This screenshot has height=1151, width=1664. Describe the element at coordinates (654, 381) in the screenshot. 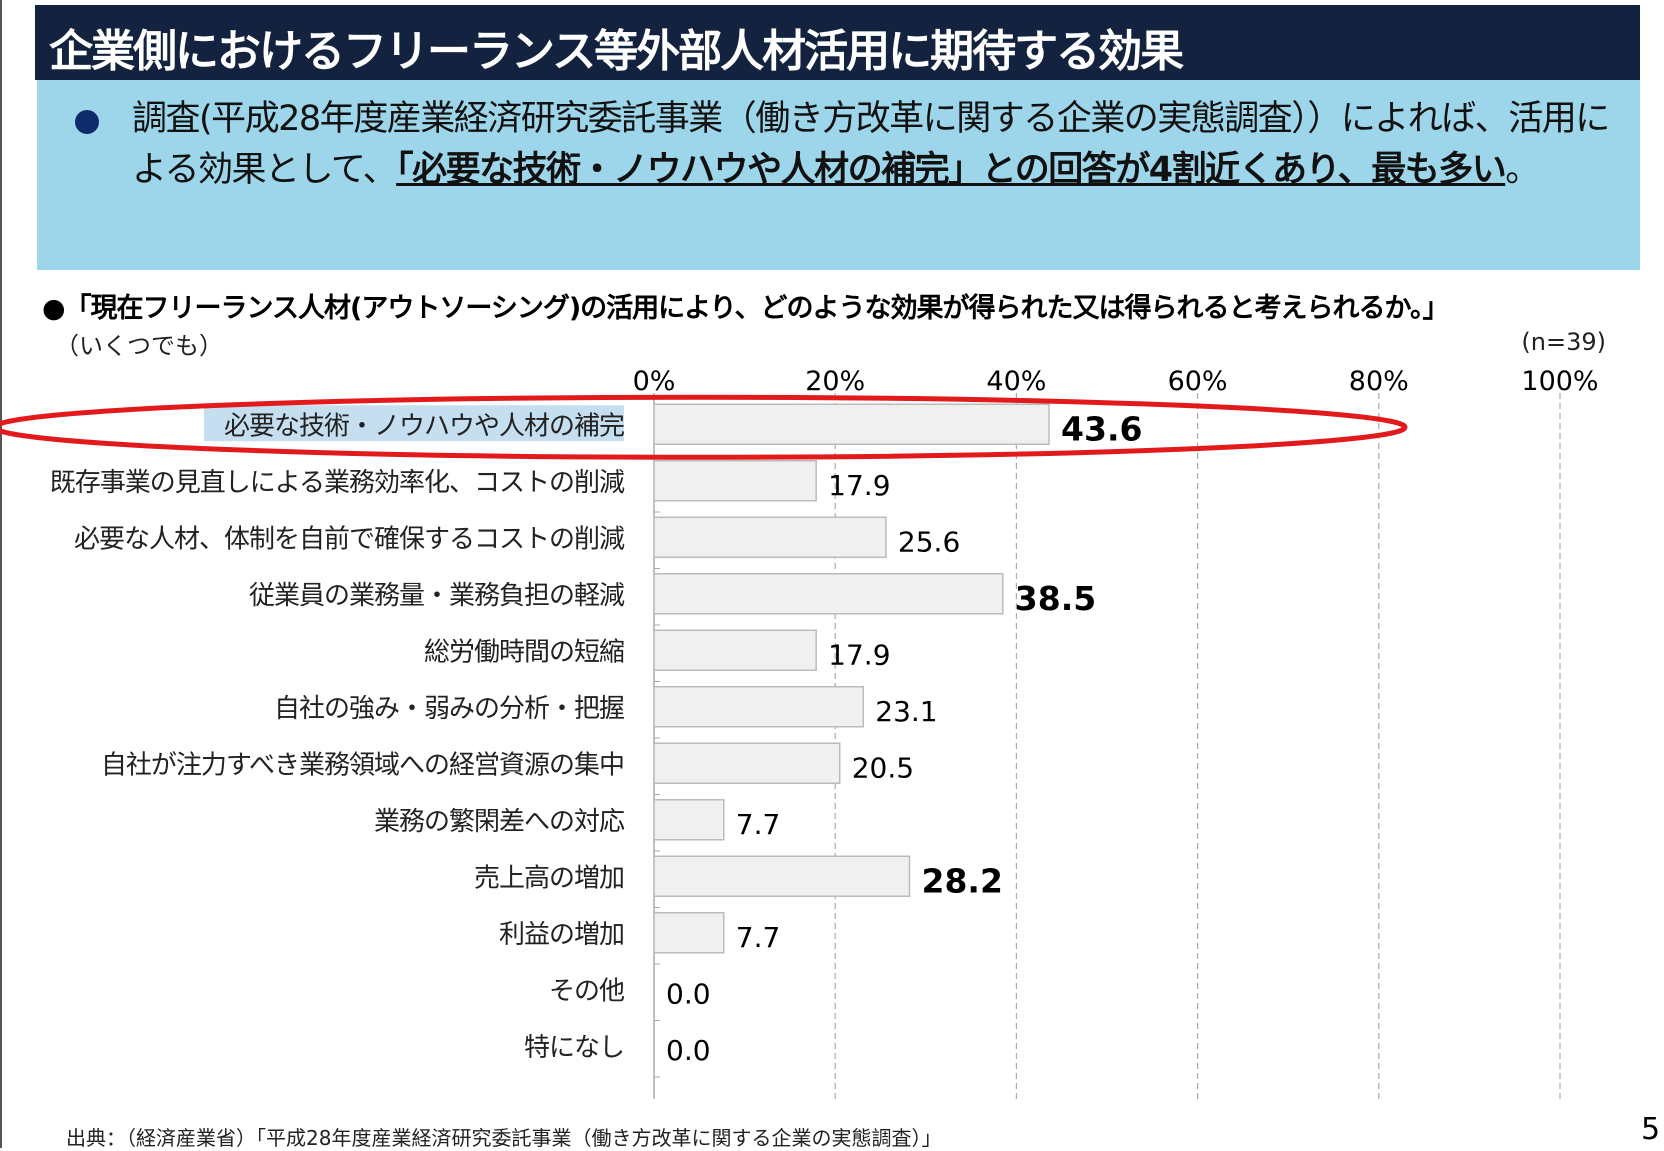

I see `x-tick-label: 0%` at that location.